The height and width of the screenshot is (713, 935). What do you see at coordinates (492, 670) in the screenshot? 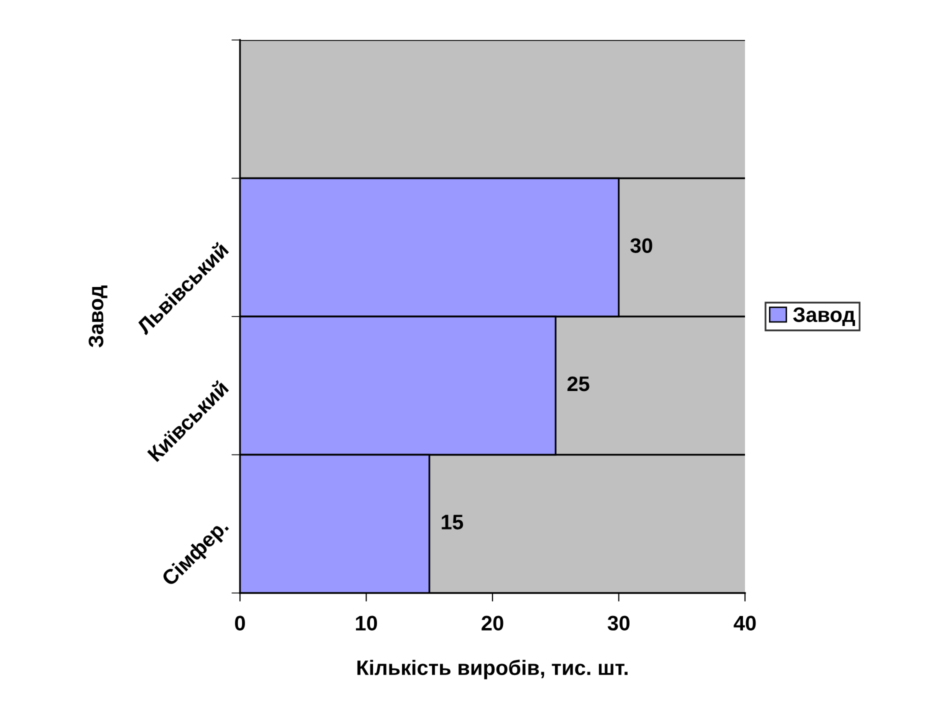
I see `x-axis-title: Кількість виробів, тис. шт.` at bounding box center [492, 670].